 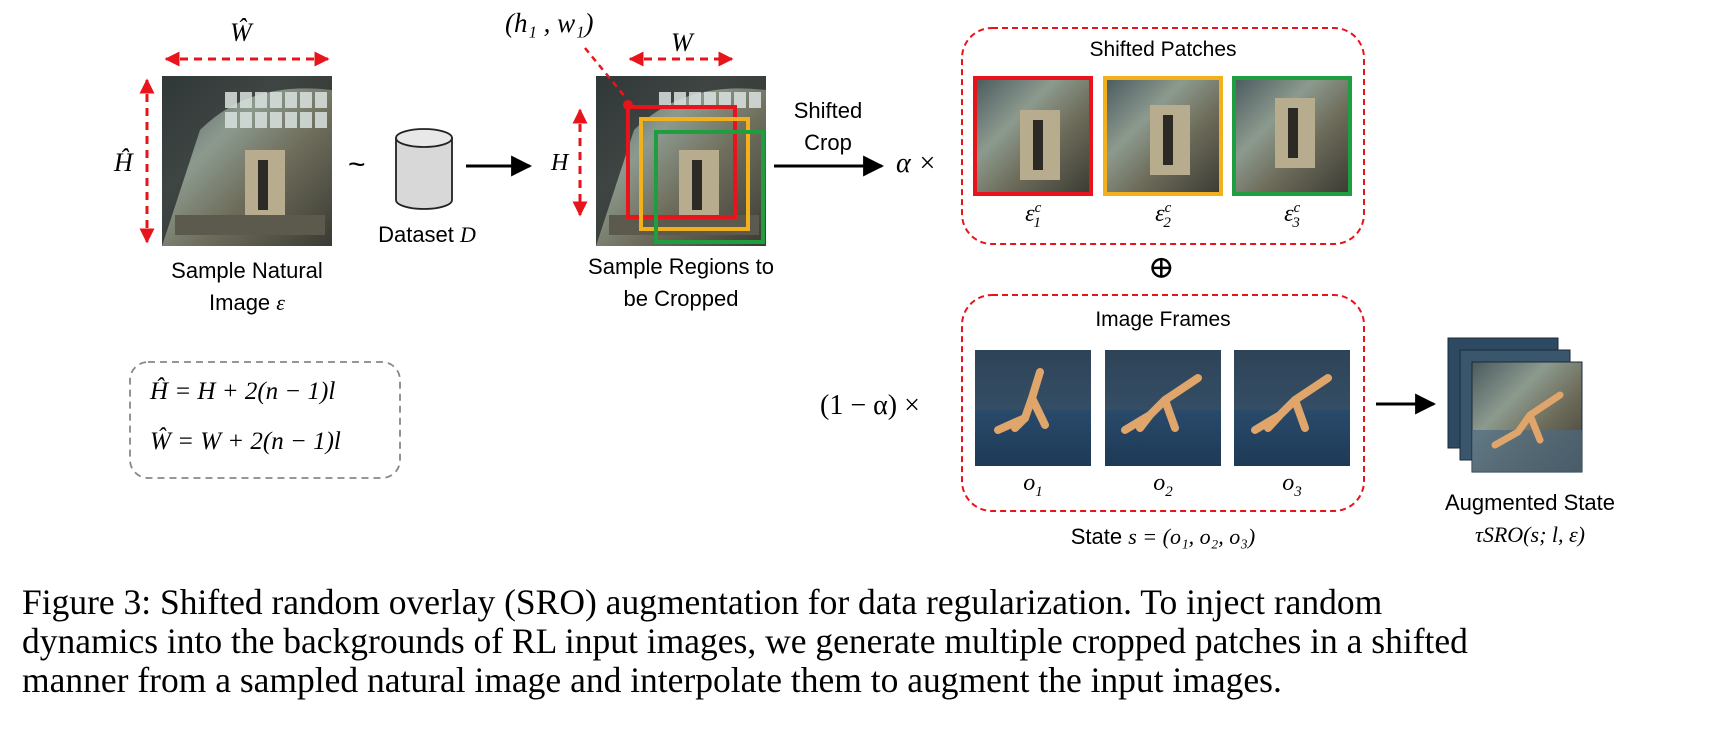 I want to click on frame-1-label: o1, so click(x=1033, y=485).